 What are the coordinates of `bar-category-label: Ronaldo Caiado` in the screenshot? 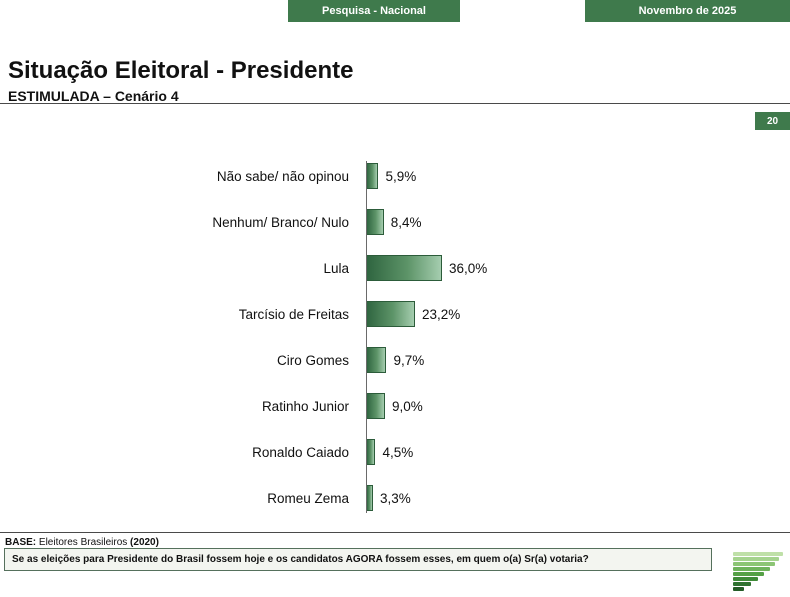 It's located at (300, 452).